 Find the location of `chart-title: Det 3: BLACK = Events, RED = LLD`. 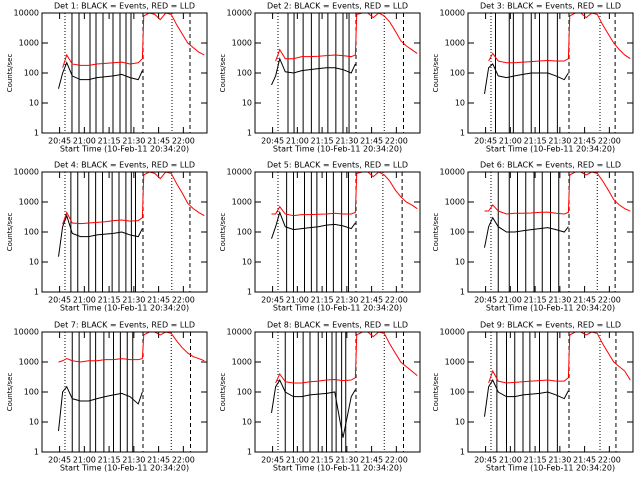

chart-title: Det 3: BLACK = Events, RED = LLD is located at coordinates (550, 6).